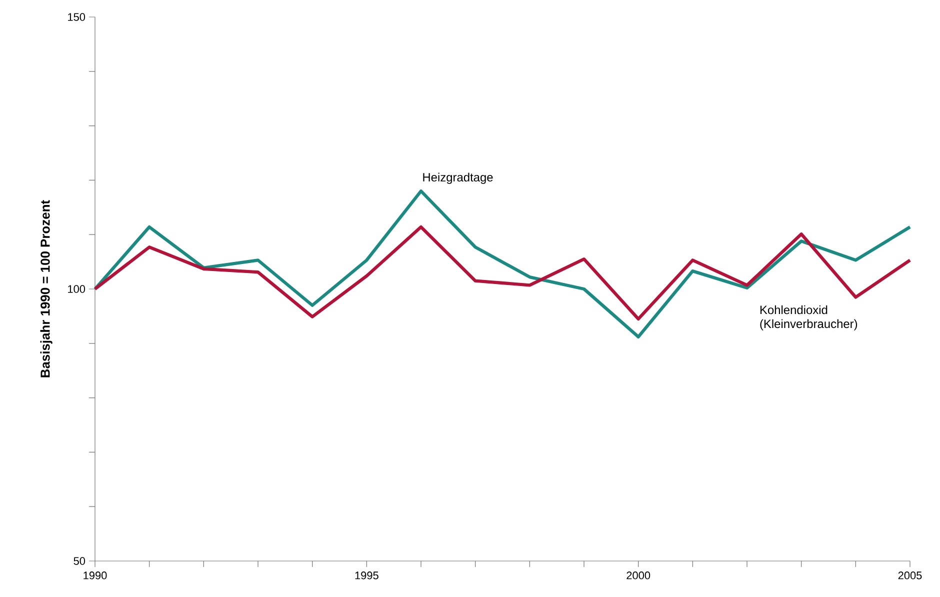  Describe the element at coordinates (458, 178) in the screenshot. I see `series-label: Heizgradtage` at that location.